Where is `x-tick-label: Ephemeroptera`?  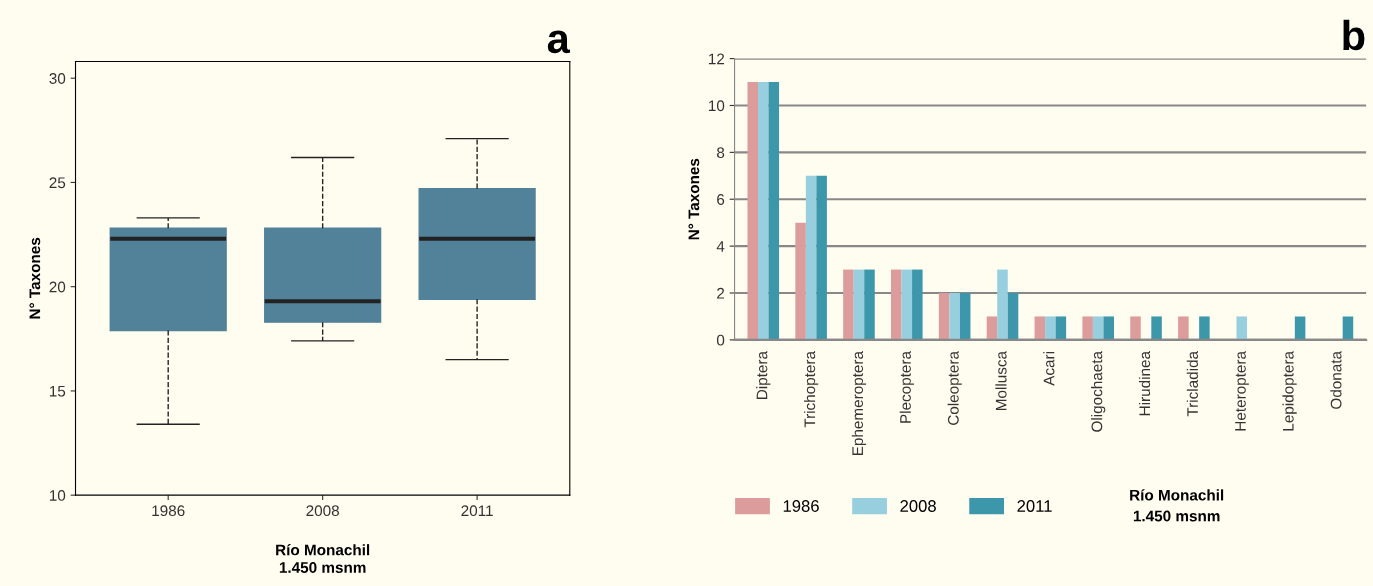 x-tick-label: Ephemeroptera is located at coordinates (859, 403).